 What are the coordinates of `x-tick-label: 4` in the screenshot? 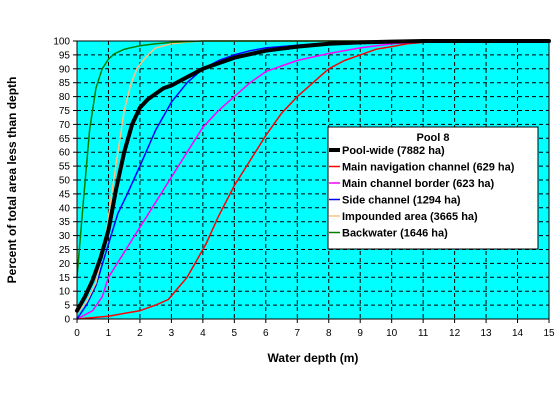 It's located at (203, 333).